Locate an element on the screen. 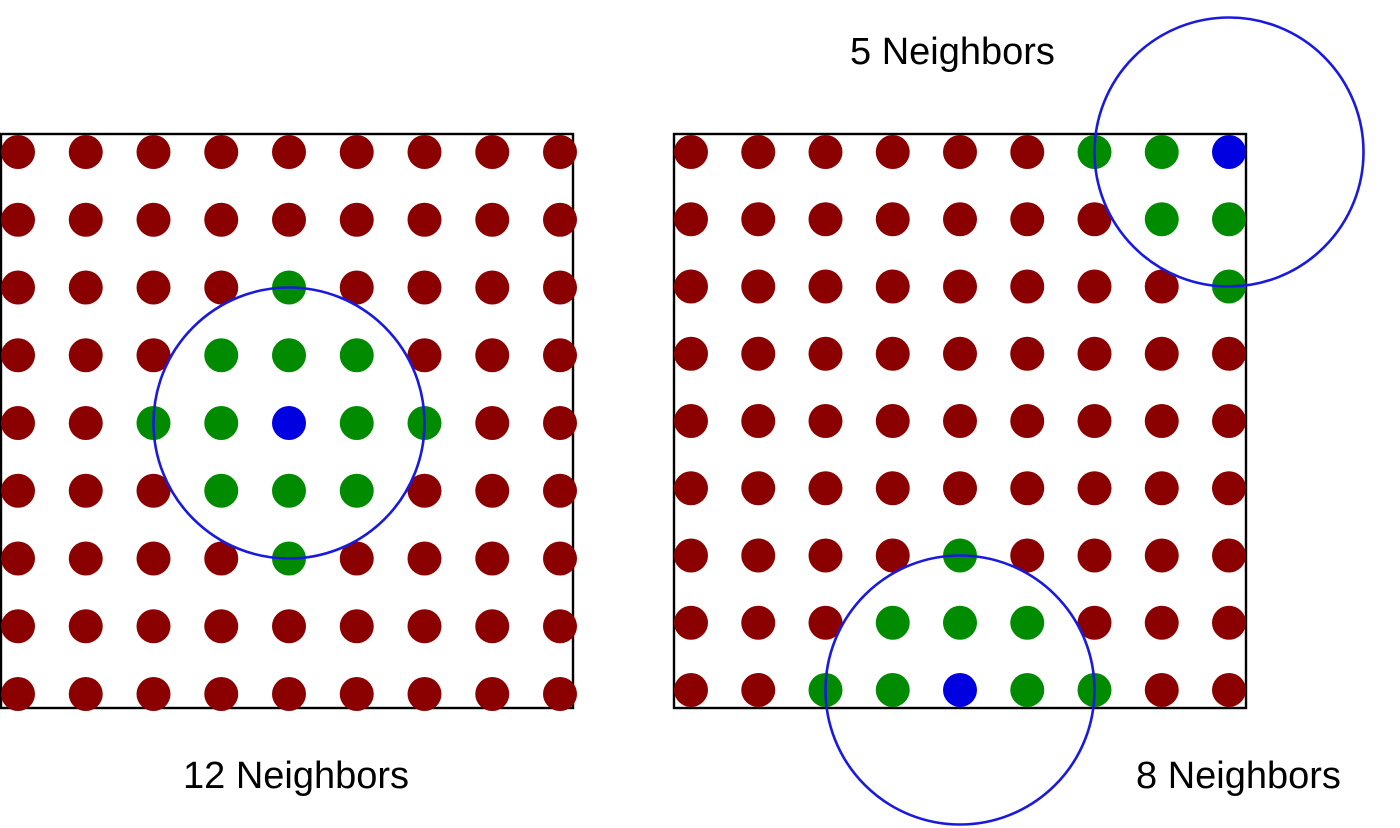 The width and height of the screenshot is (1400, 828). interior-neighbors-caption: 12 Neighbors is located at coordinates (296, 776).